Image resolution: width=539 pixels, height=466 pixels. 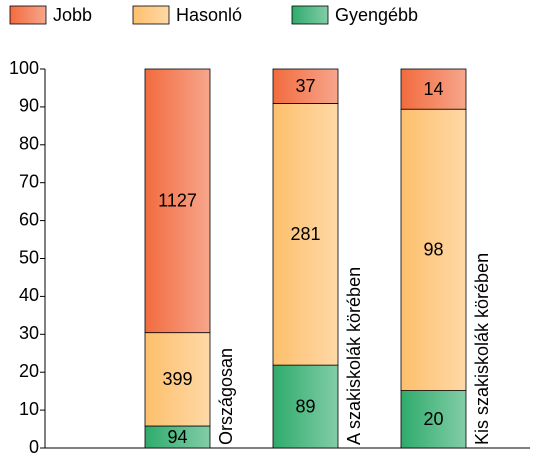 I want to click on data-label: 89, so click(x=305, y=406).